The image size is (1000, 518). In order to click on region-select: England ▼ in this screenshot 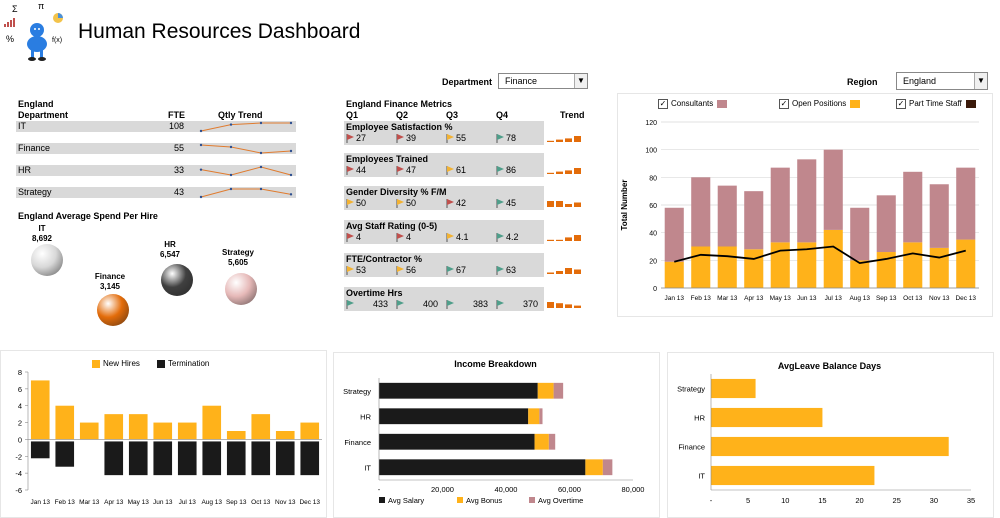, I will do `click(942, 81)`.